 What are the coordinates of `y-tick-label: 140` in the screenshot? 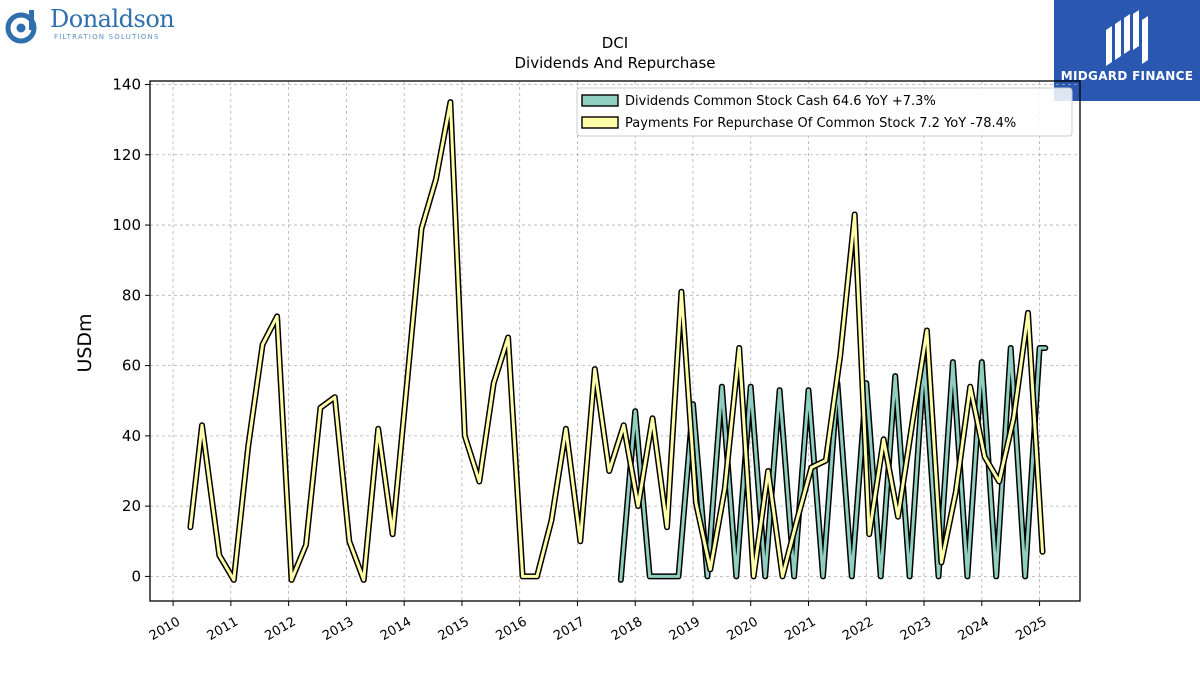 It's located at (126, 85).